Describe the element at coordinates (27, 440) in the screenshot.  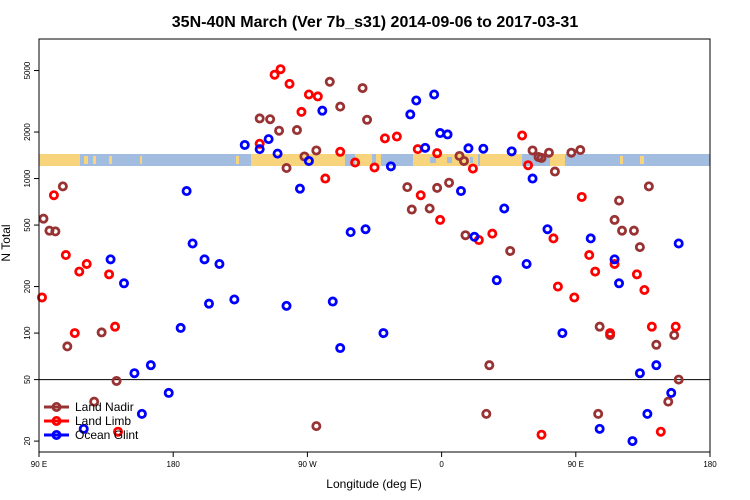
I see `y-tick-label: 20` at that location.